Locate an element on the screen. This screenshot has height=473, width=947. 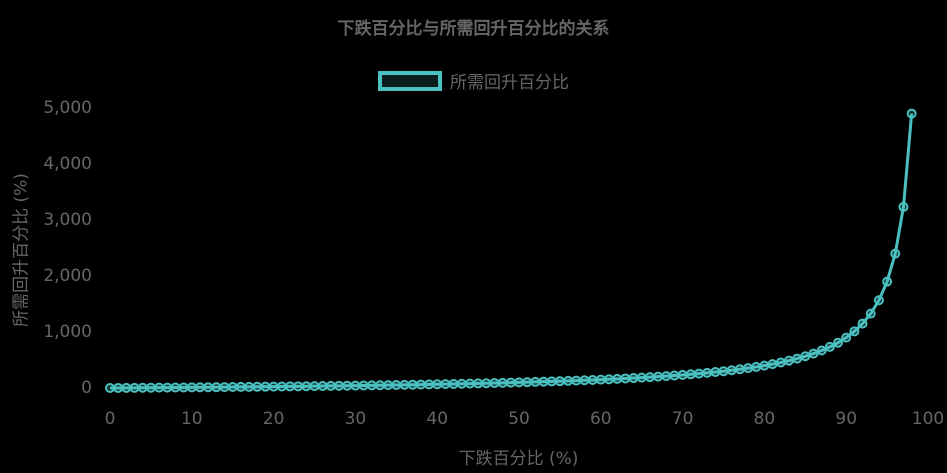
legend: 所需回升百分比 is located at coordinates (473, 80).